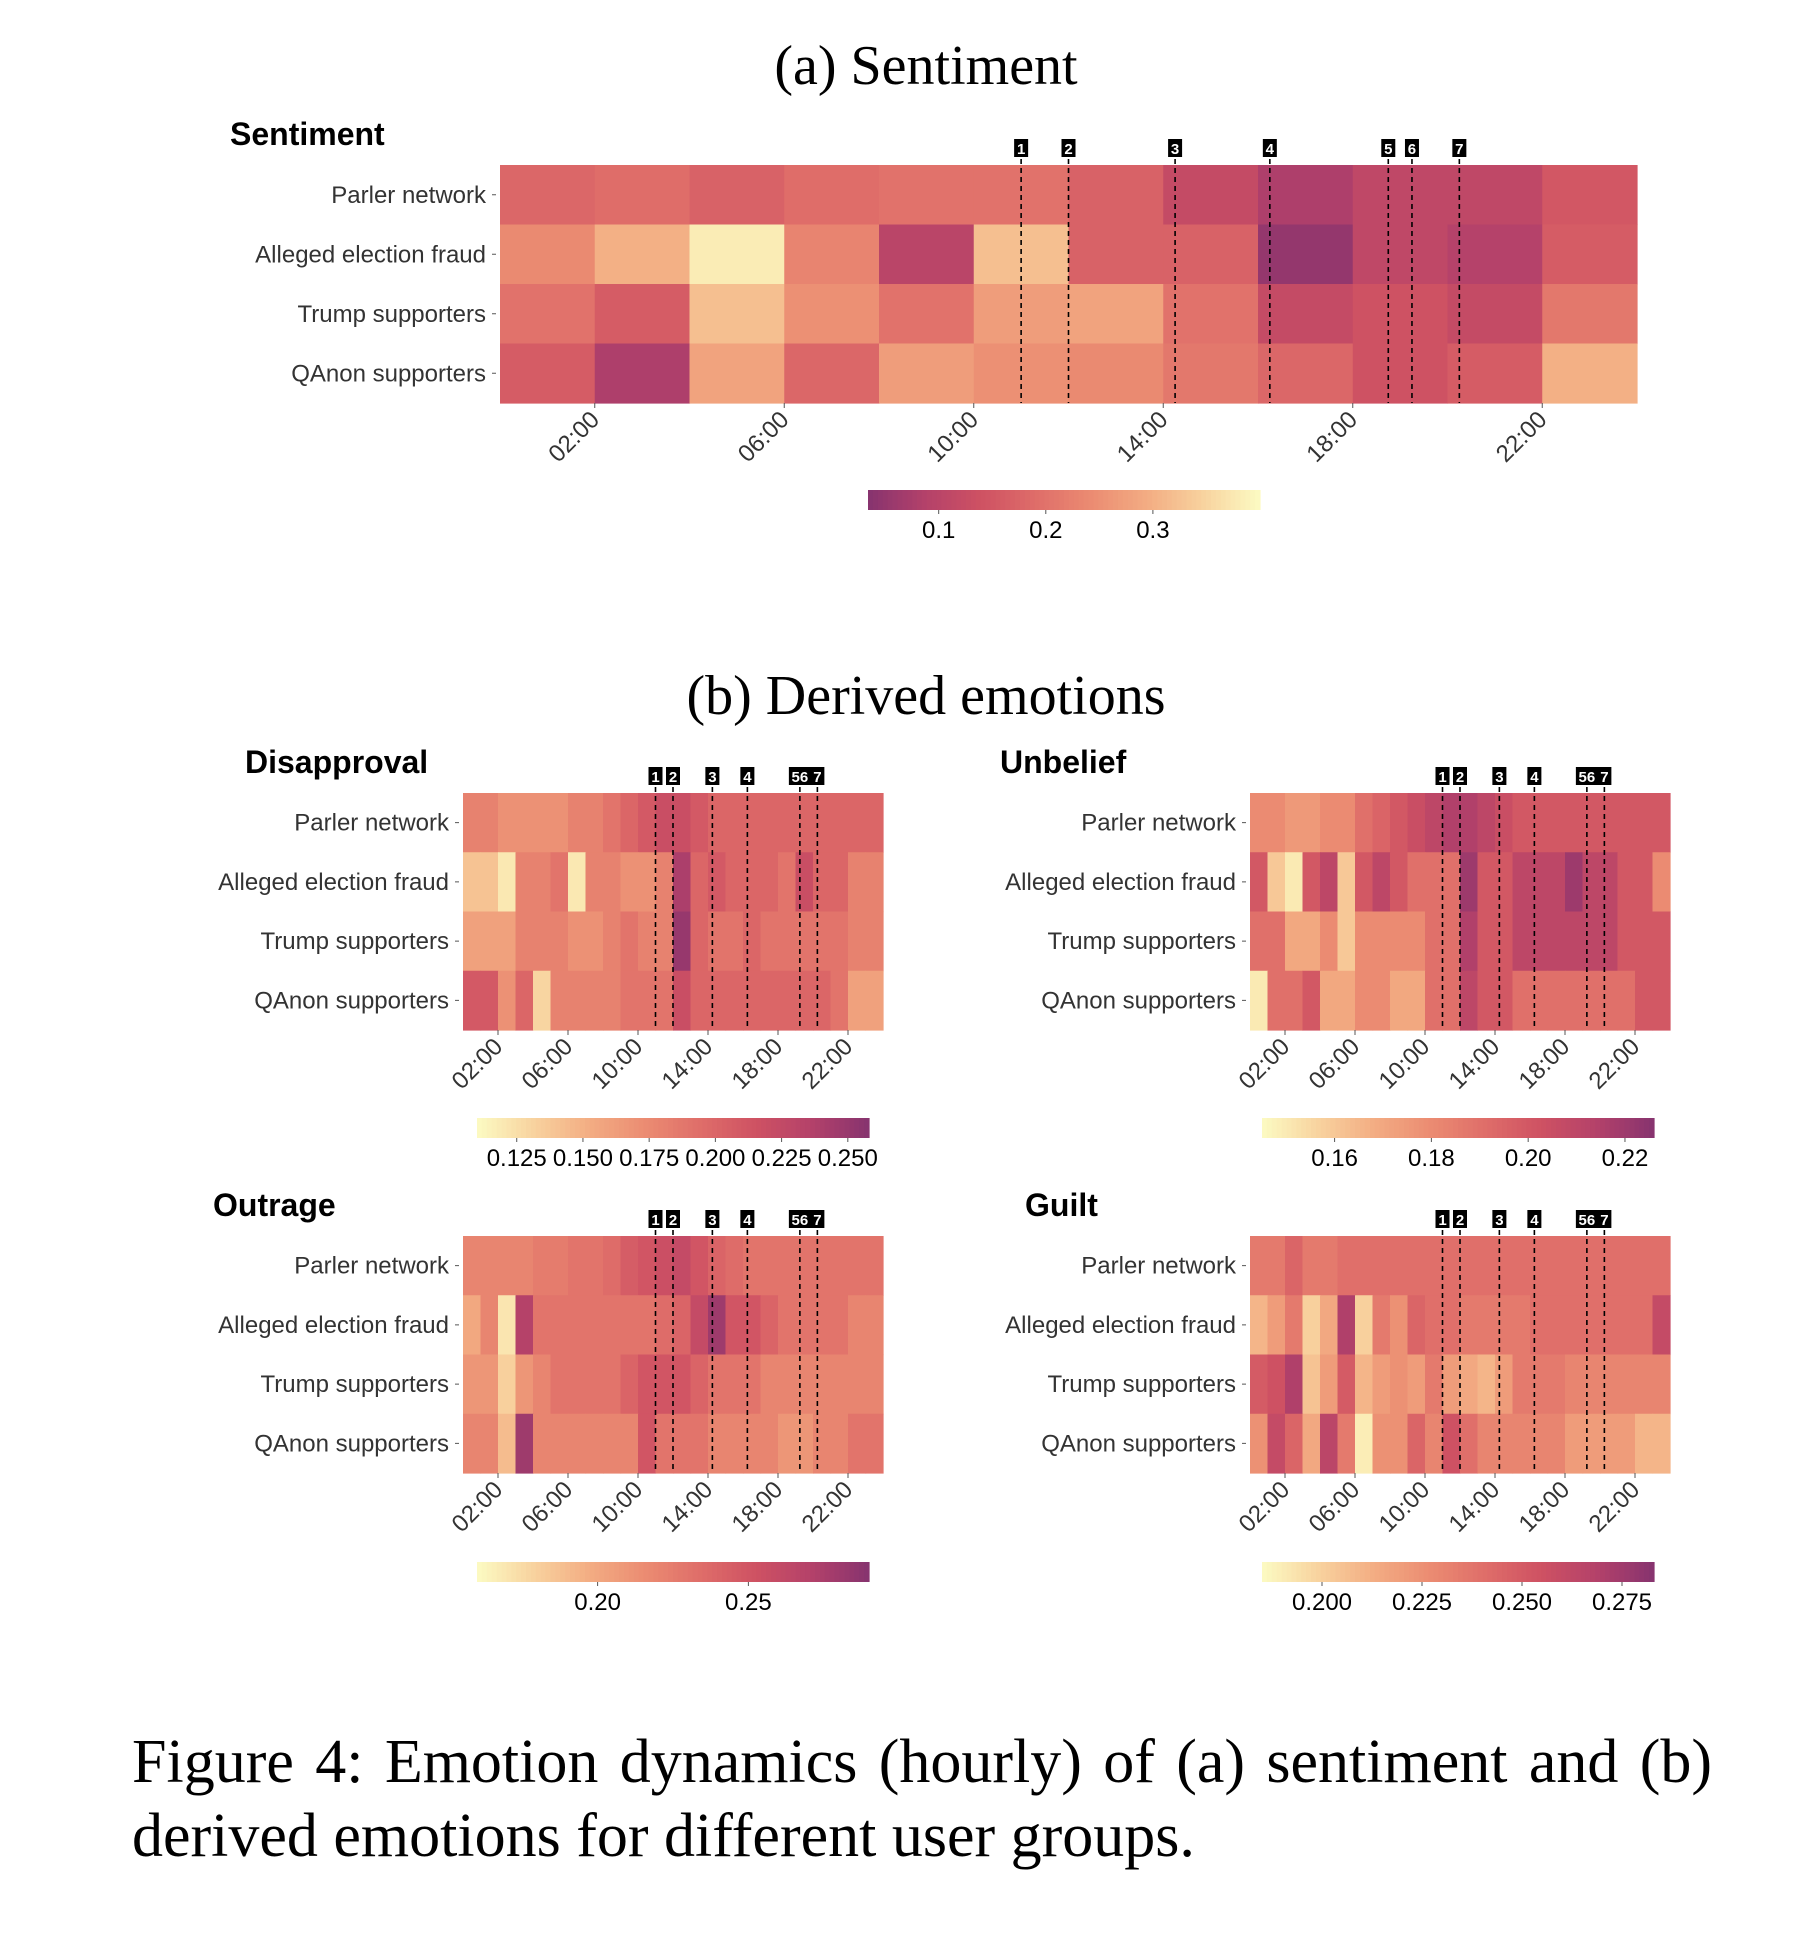  What do you see at coordinates (1265, 1507) in the screenshot?
I see `x-tick-label: 02:00` at bounding box center [1265, 1507].